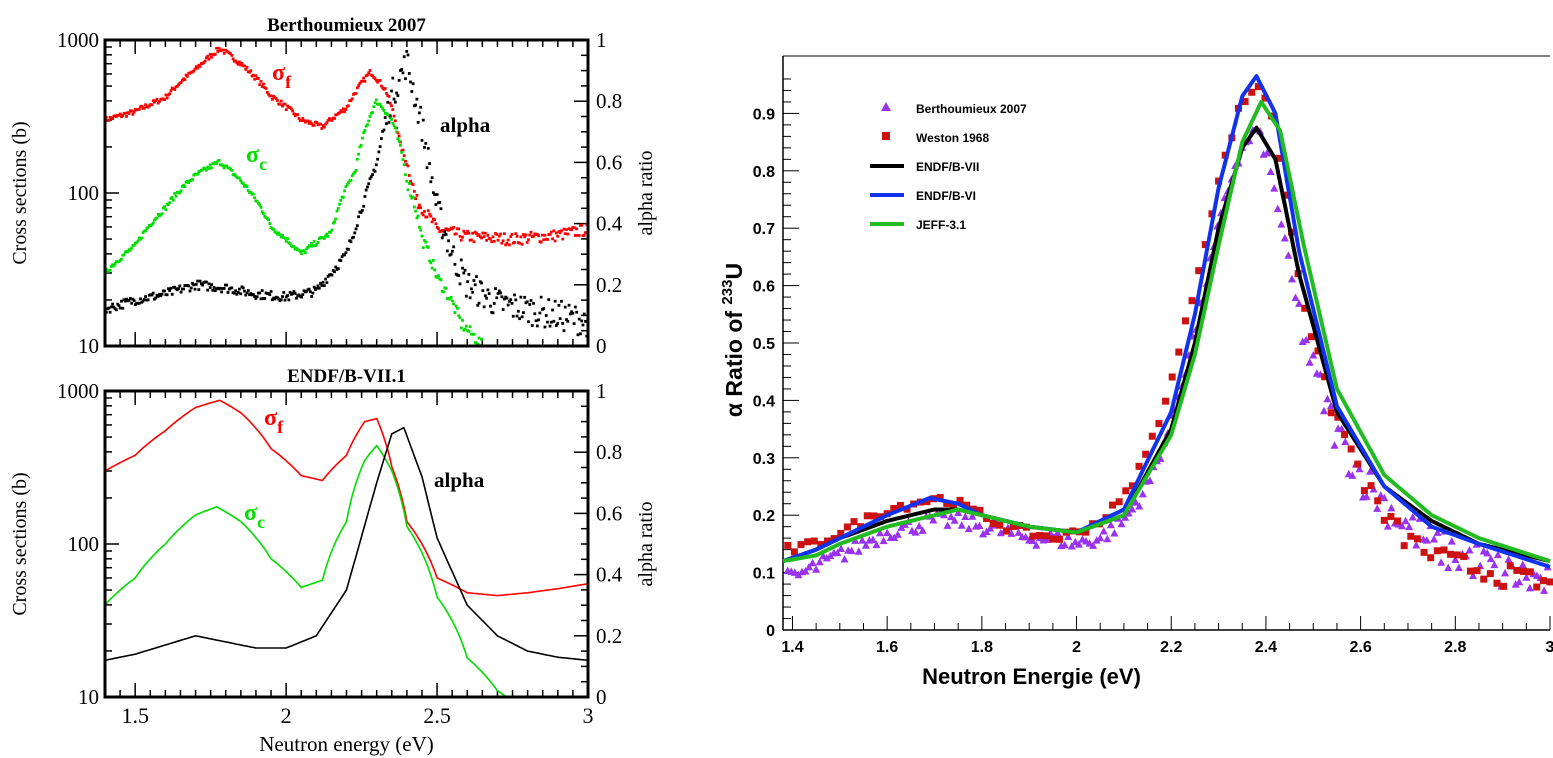 The height and width of the screenshot is (758, 1553). Describe the element at coordinates (465, 125) in the screenshot. I see `annotation-alpha: alpha` at that location.